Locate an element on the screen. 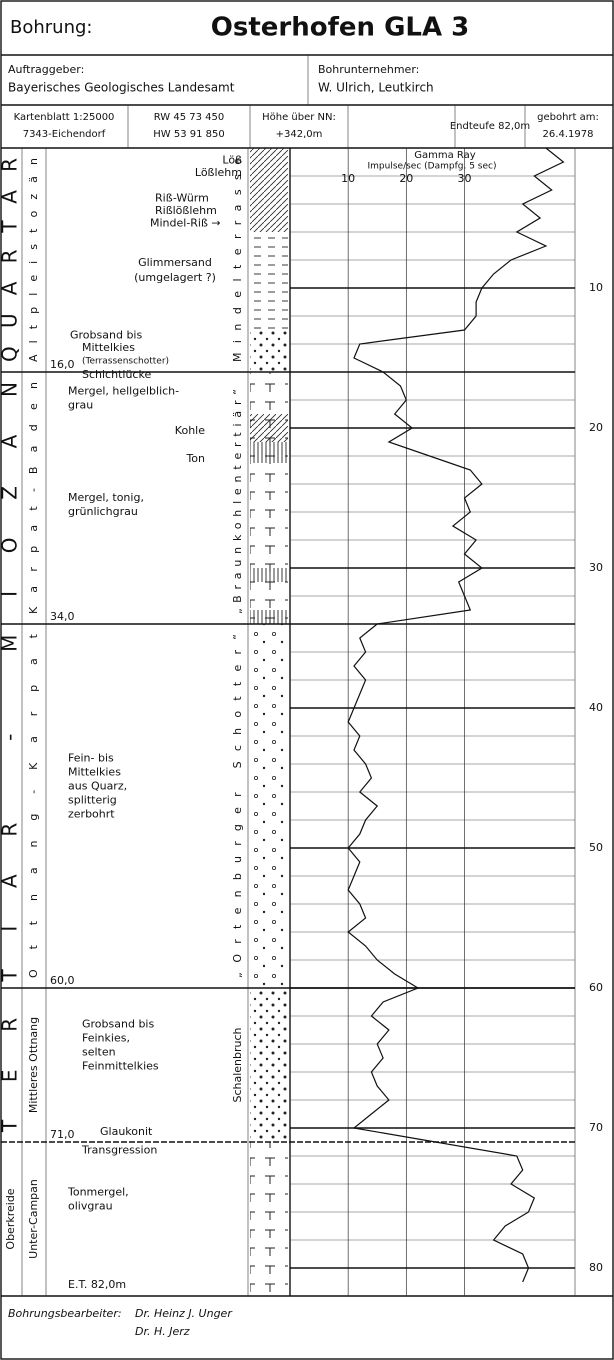 The width and height of the screenshot is (614, 1360). stage: Karpat-Baden is located at coordinates (33, 498).